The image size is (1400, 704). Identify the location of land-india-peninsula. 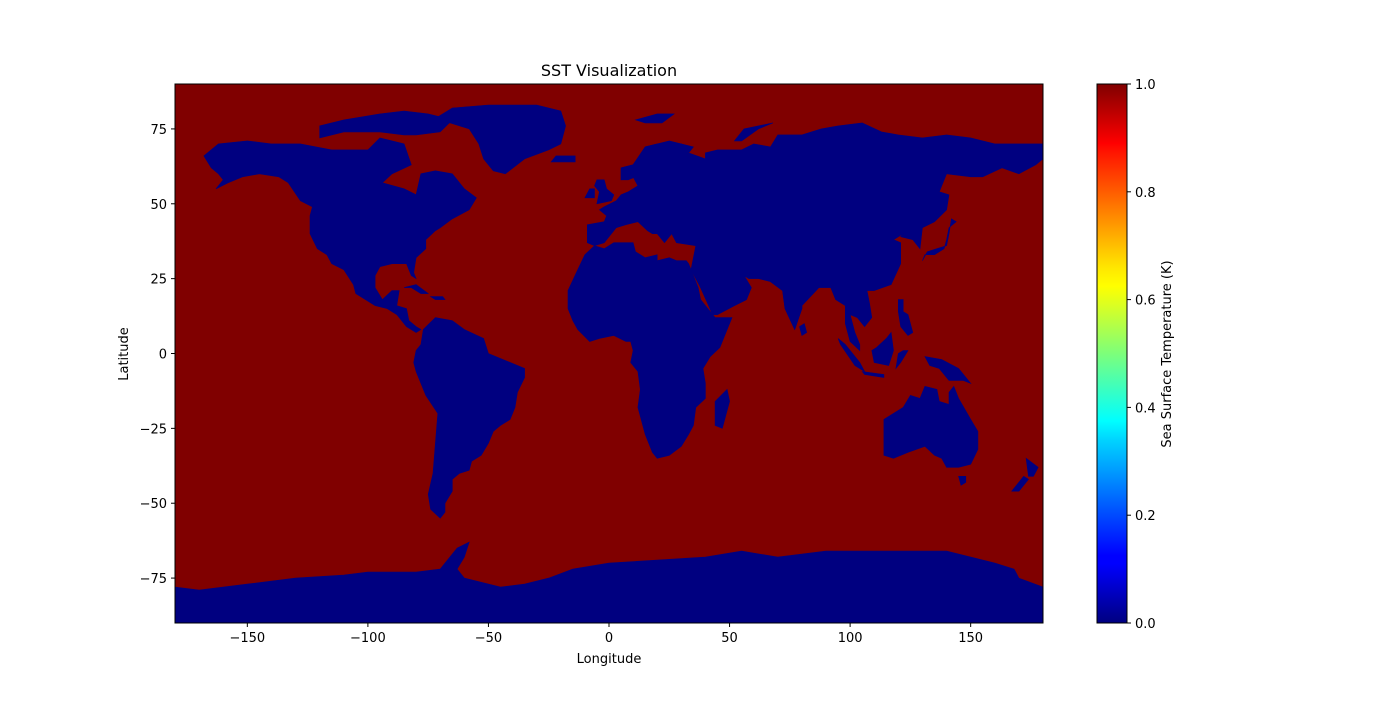
(795, 300).